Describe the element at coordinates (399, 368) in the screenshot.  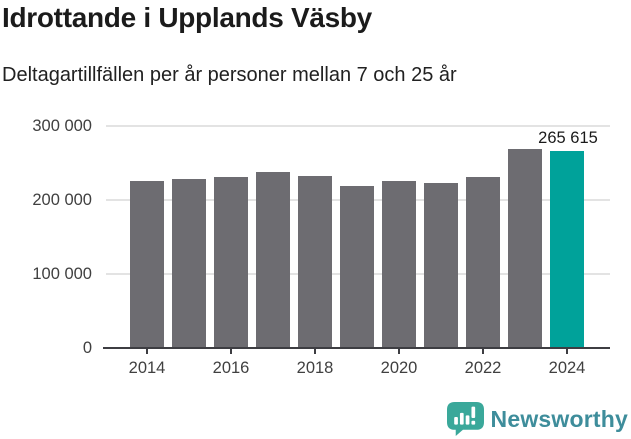
I see `x-tick-label-2020: 2020` at that location.